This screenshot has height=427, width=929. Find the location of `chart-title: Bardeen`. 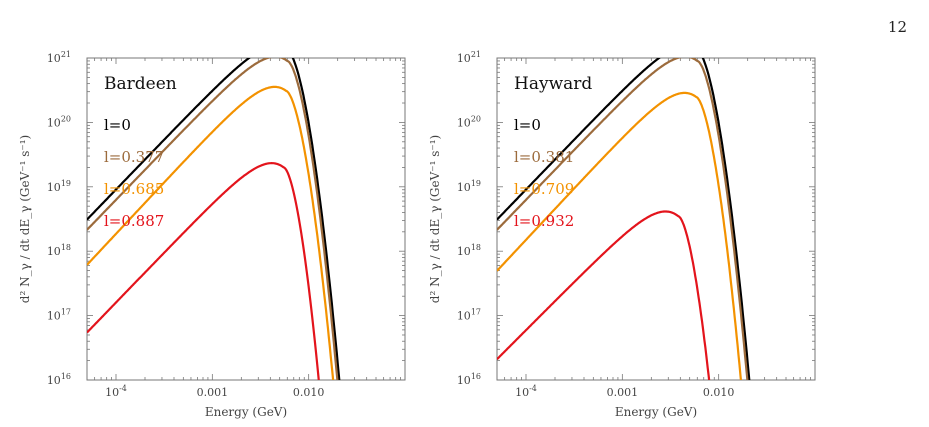

chart-title: Bardeen is located at coordinates (140, 84).